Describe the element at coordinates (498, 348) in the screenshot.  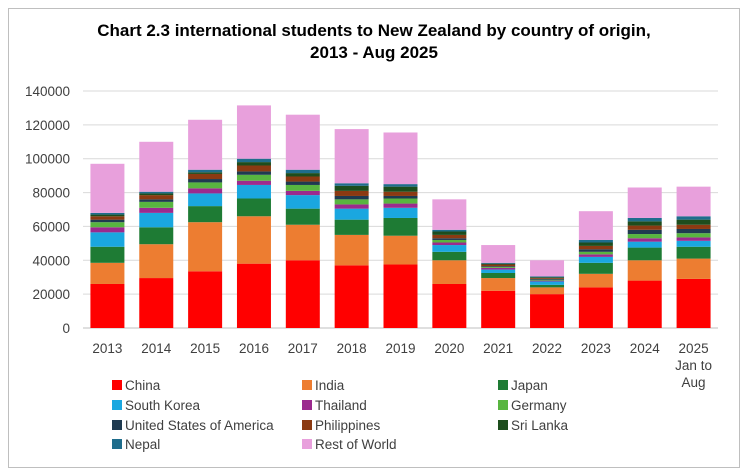
I see `x-tick-label: 2021` at that location.